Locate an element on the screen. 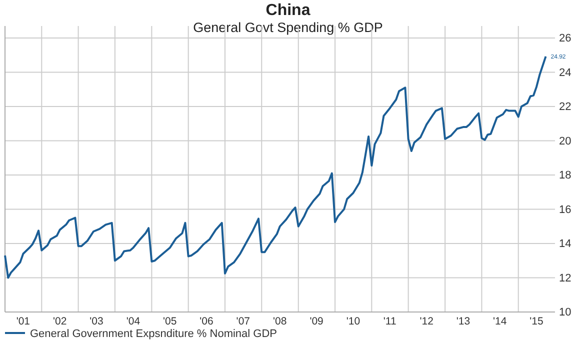 This screenshot has height=340, width=578. x-tick-label: '04 is located at coordinates (133, 321).